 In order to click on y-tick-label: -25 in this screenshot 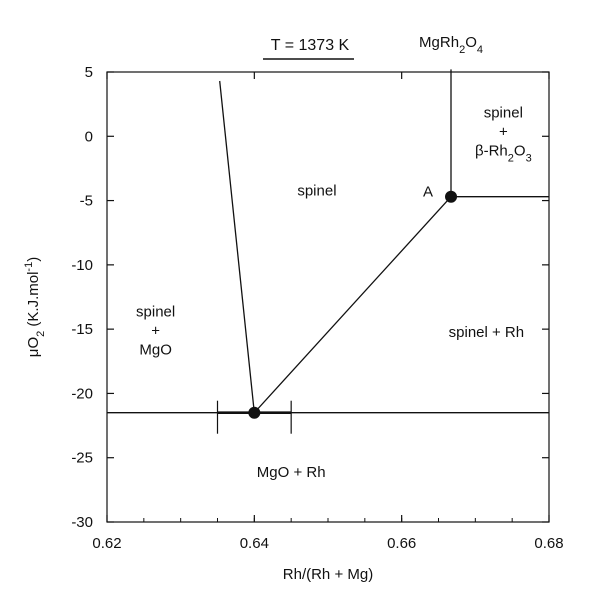, I will do `click(82, 458)`.